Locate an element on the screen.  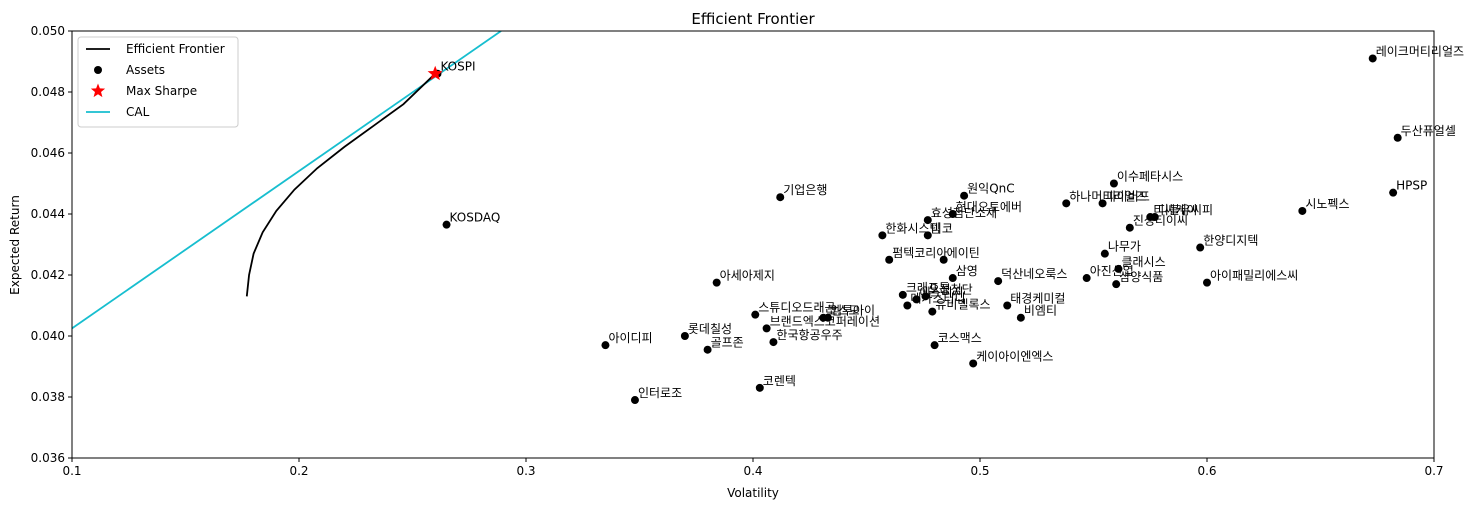
asset-label: 아이디피 is located at coordinates (630, 338).